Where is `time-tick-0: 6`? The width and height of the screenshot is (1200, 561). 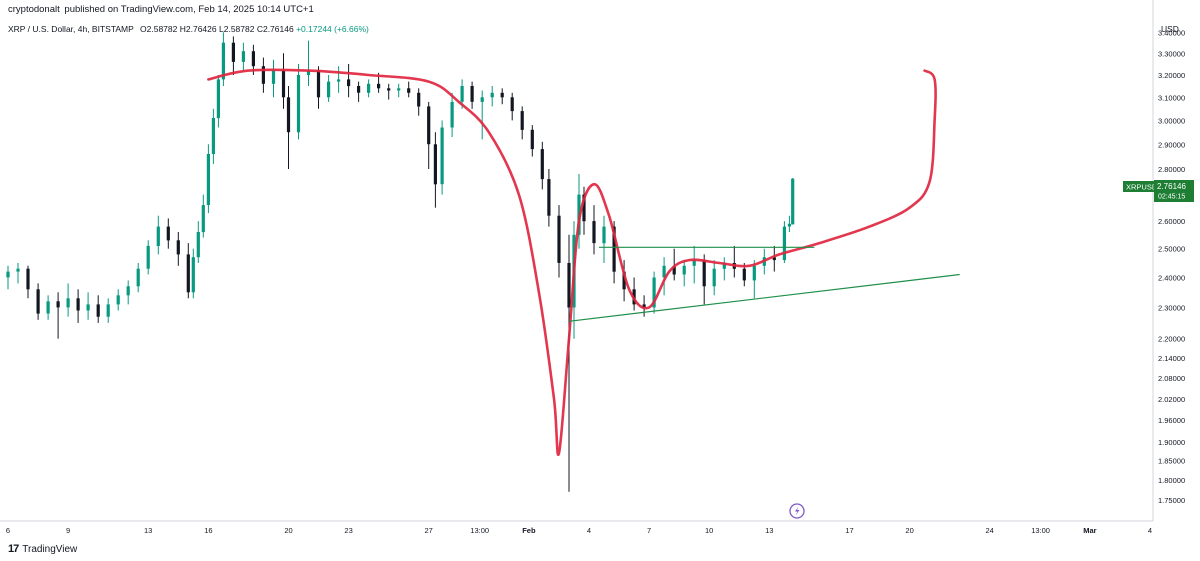
time-tick-0: 6 is located at coordinates (8, 530).